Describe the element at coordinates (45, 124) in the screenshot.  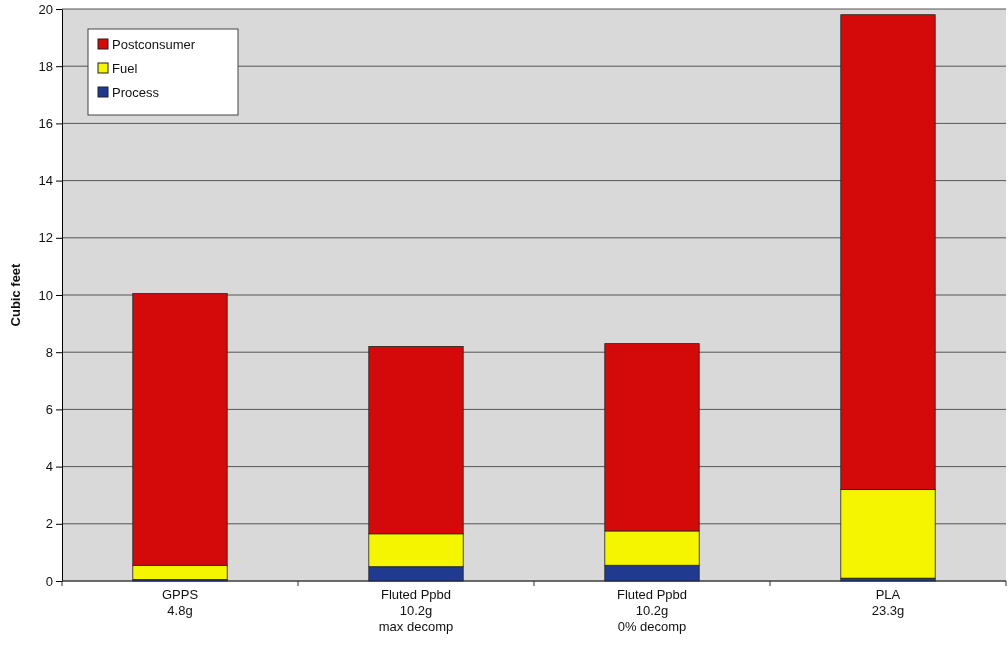
I see `y-tick-label: 16` at that location.